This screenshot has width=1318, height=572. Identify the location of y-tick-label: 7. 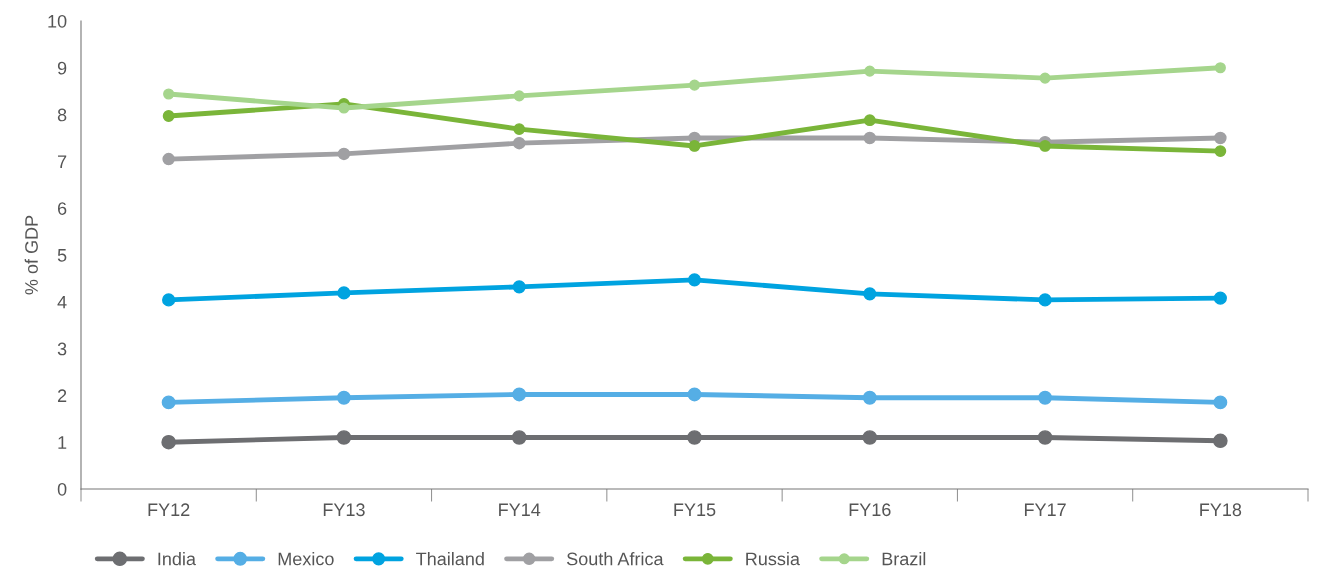
(62, 161).